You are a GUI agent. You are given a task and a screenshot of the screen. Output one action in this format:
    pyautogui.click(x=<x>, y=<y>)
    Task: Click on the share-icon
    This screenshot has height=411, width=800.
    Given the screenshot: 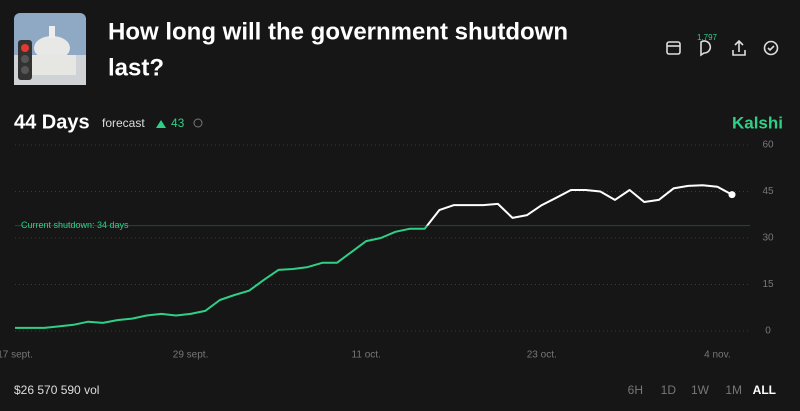 What is the action you would take?
    pyautogui.click(x=739, y=47)
    